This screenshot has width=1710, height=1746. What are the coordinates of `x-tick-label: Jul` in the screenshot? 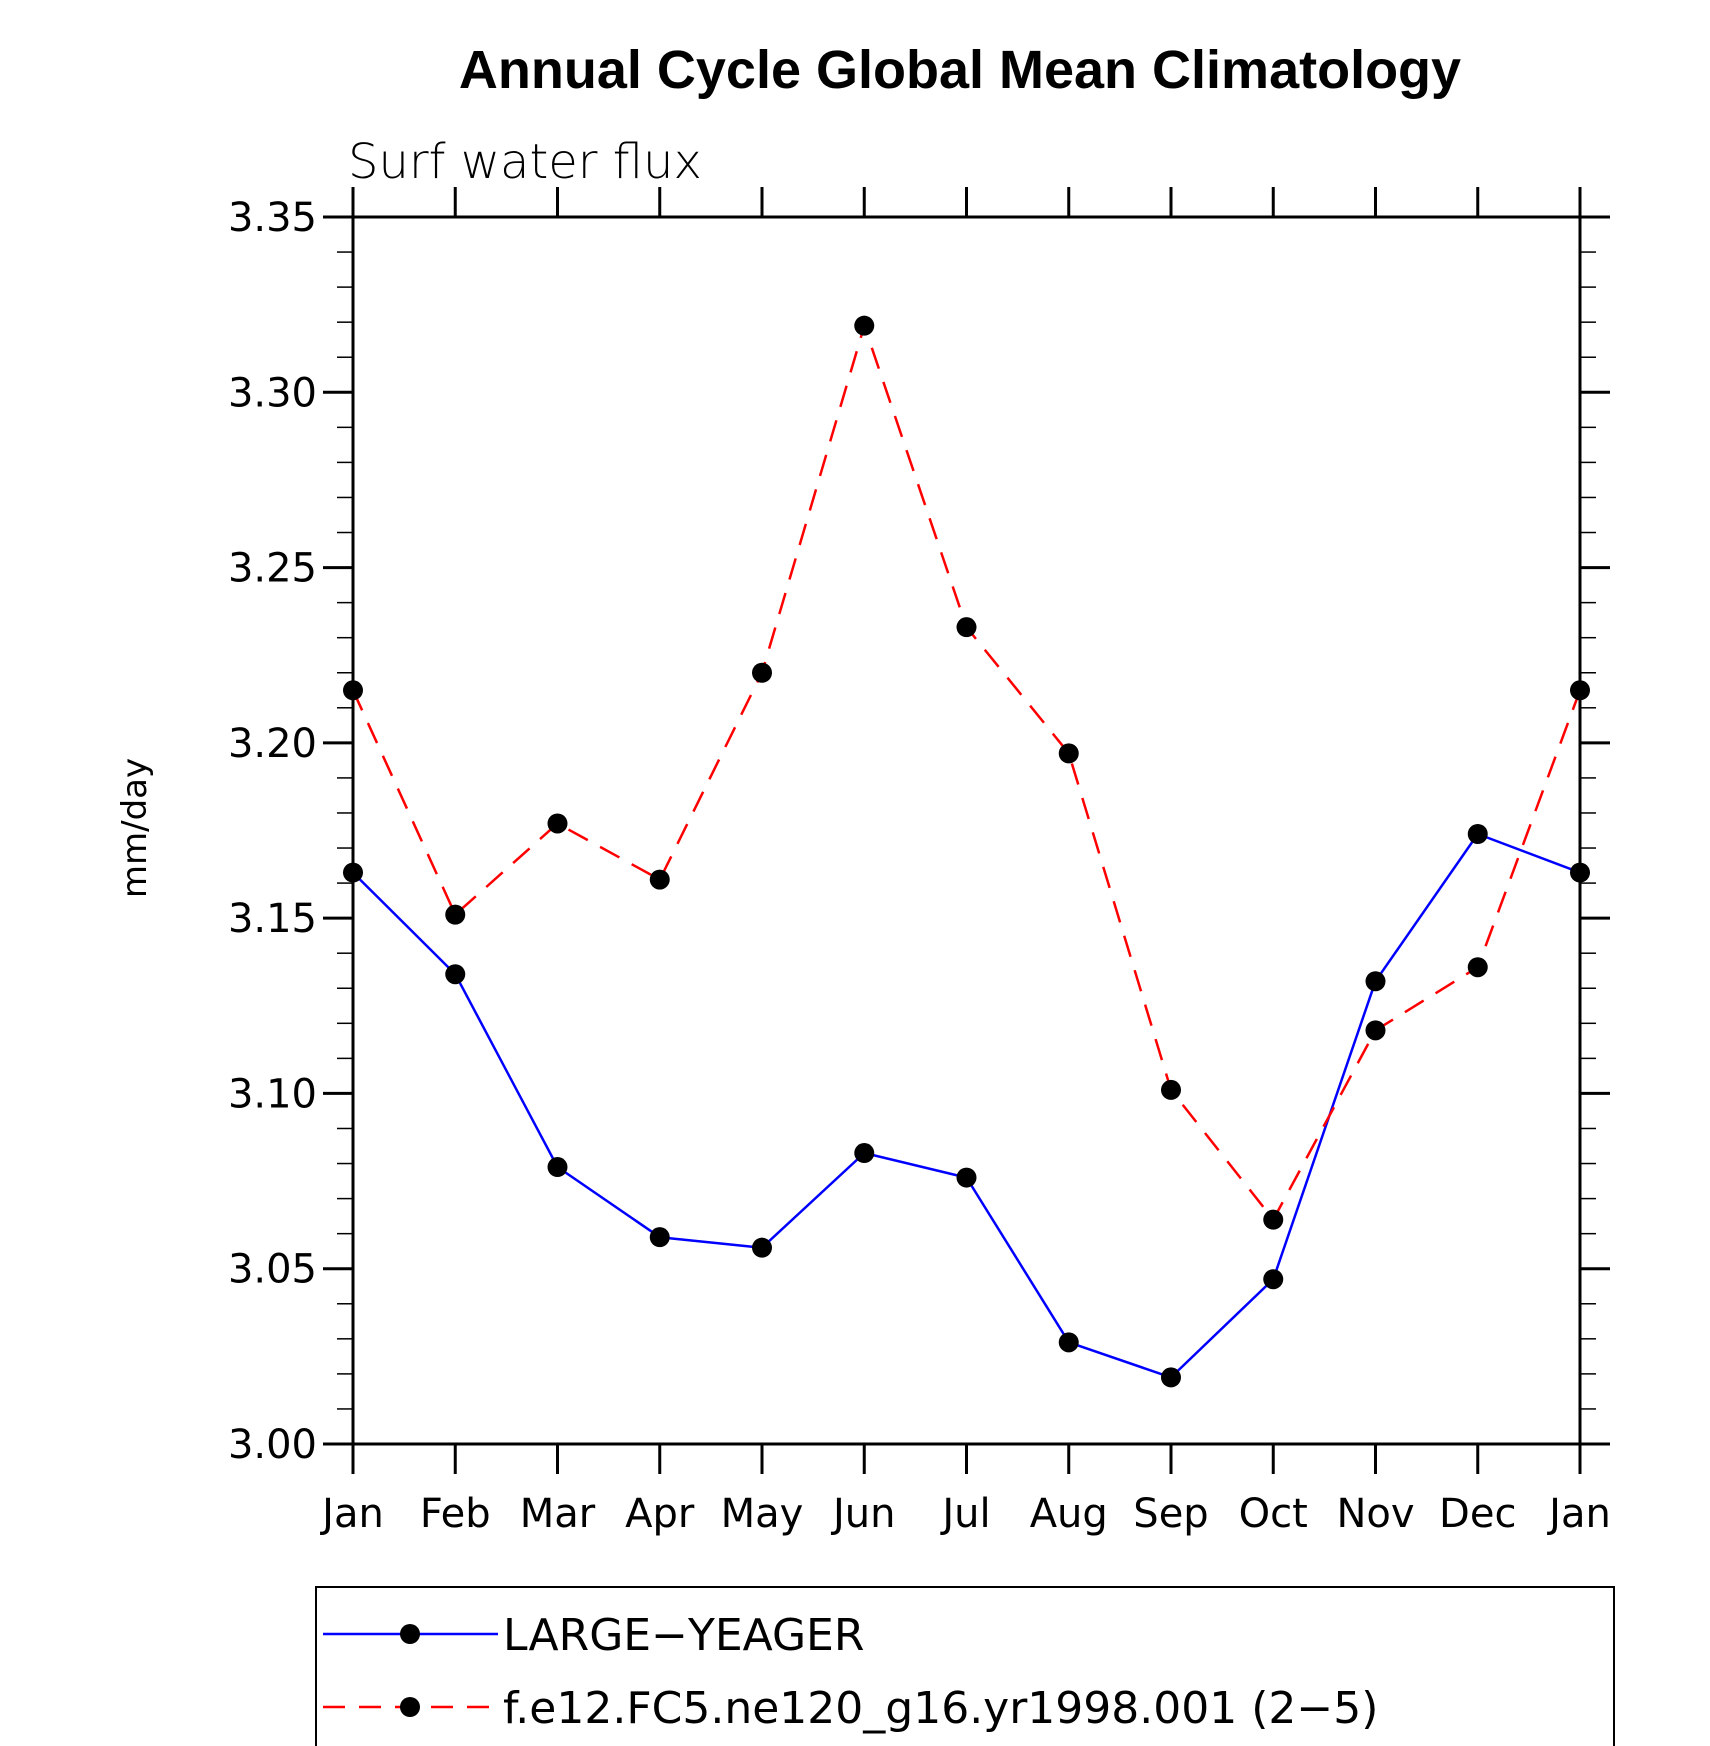 It's located at (964, 1514).